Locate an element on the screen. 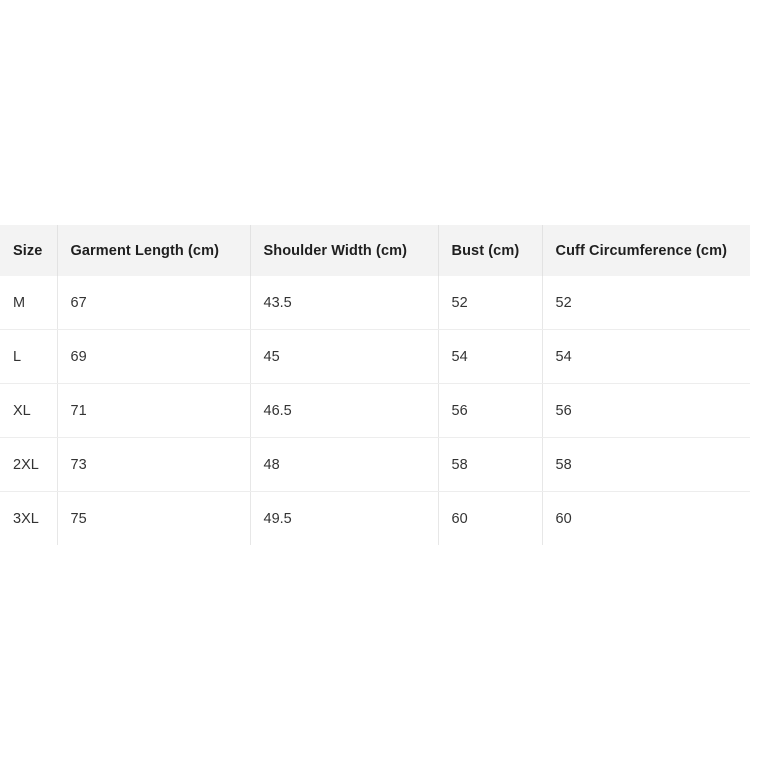  cell-bust: 60 is located at coordinates (490, 518).